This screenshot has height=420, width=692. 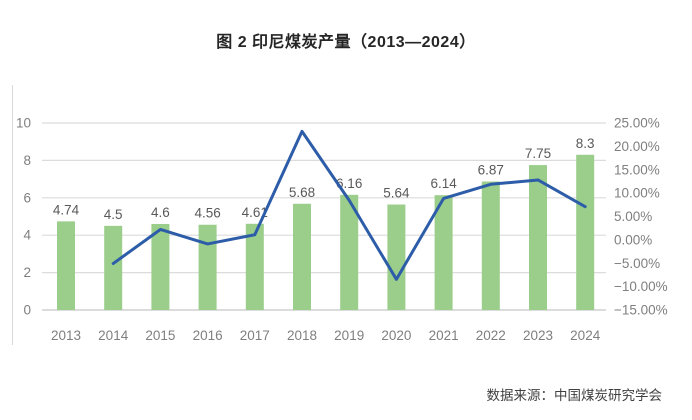 What do you see at coordinates (641, 310) in the screenshot?
I see `right-axis-tick-label: −15.00%` at bounding box center [641, 310].